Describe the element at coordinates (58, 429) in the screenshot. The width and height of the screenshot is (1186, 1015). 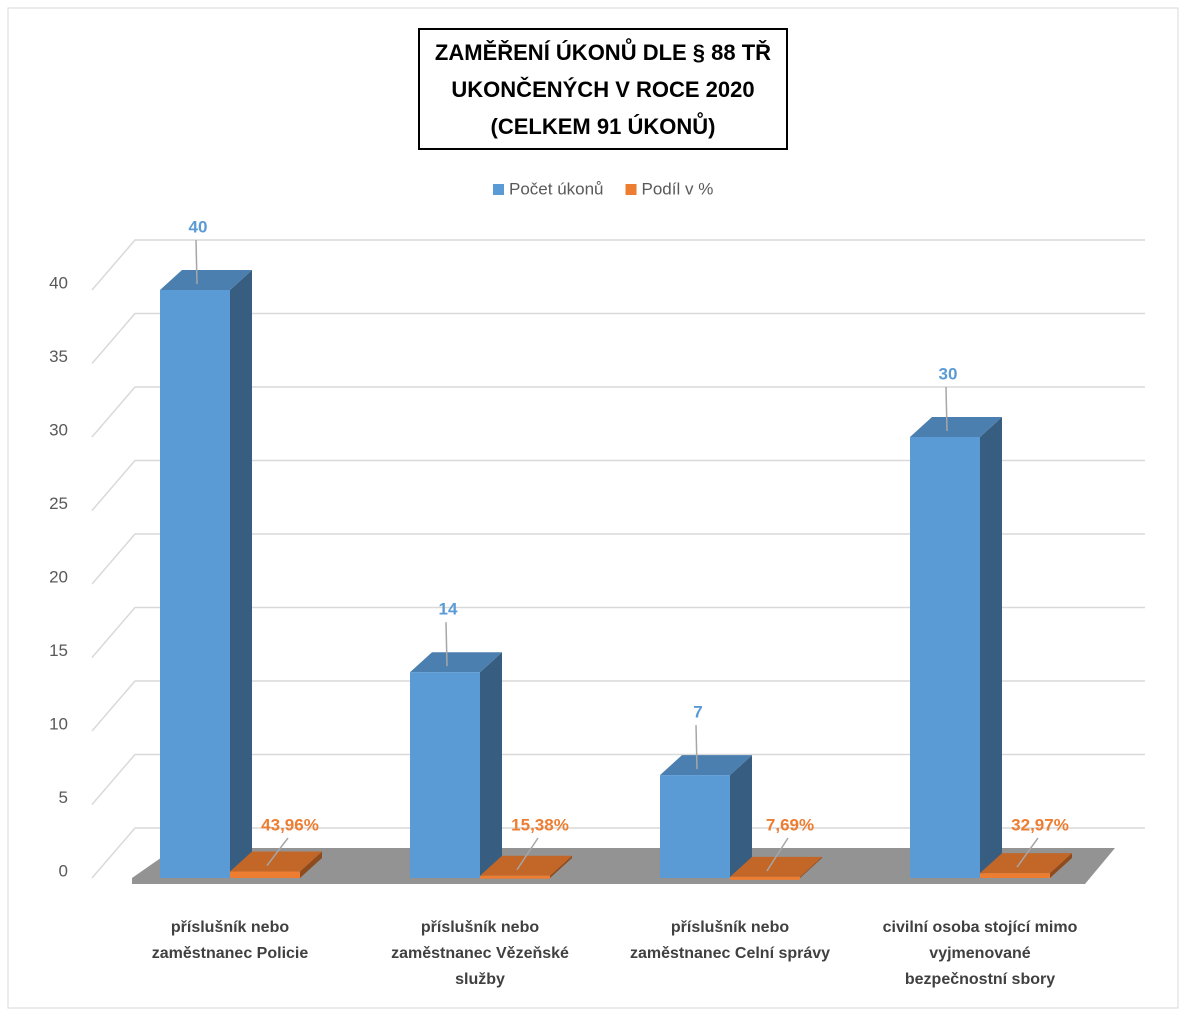
I see `y-tick-label: 30` at that location.